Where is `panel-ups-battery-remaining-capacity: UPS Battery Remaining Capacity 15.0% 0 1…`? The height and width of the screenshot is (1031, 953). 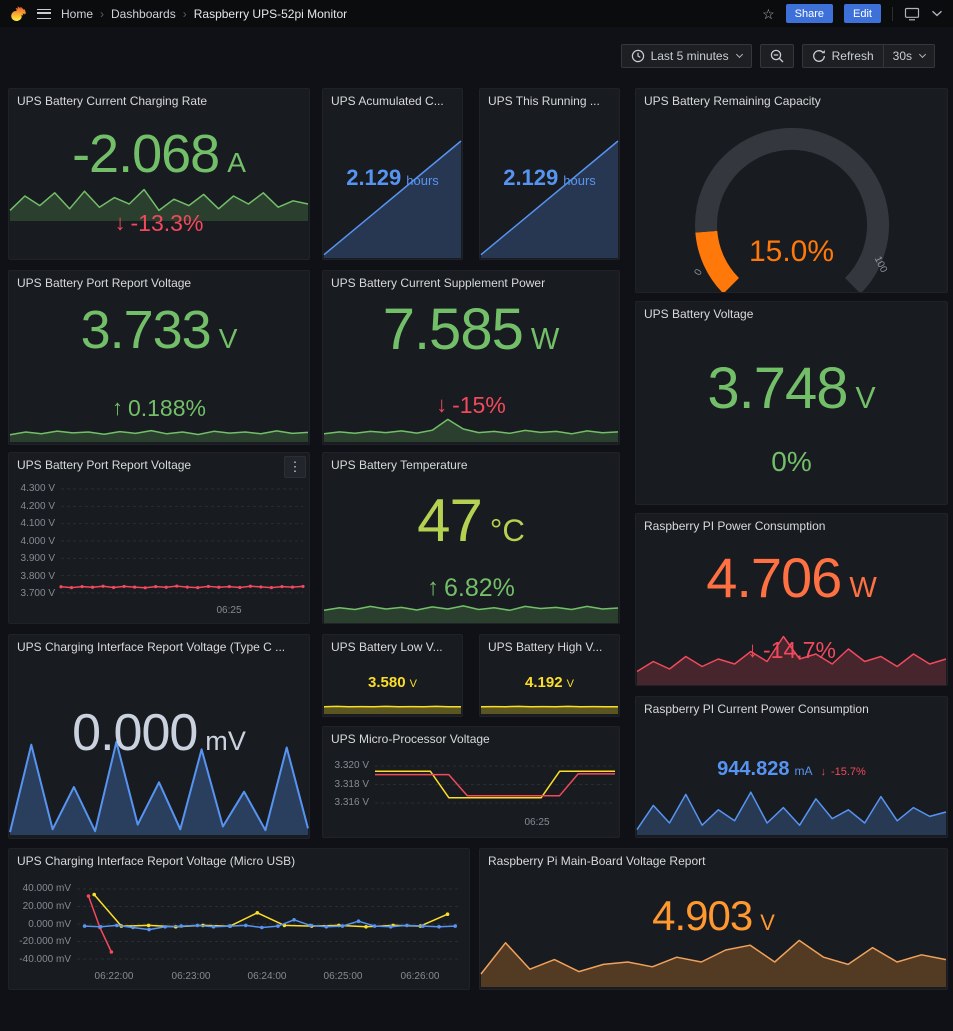 panel-ups-battery-remaining-capacity: UPS Battery Remaining Capacity 15.0% 0 1… is located at coordinates (791, 190).